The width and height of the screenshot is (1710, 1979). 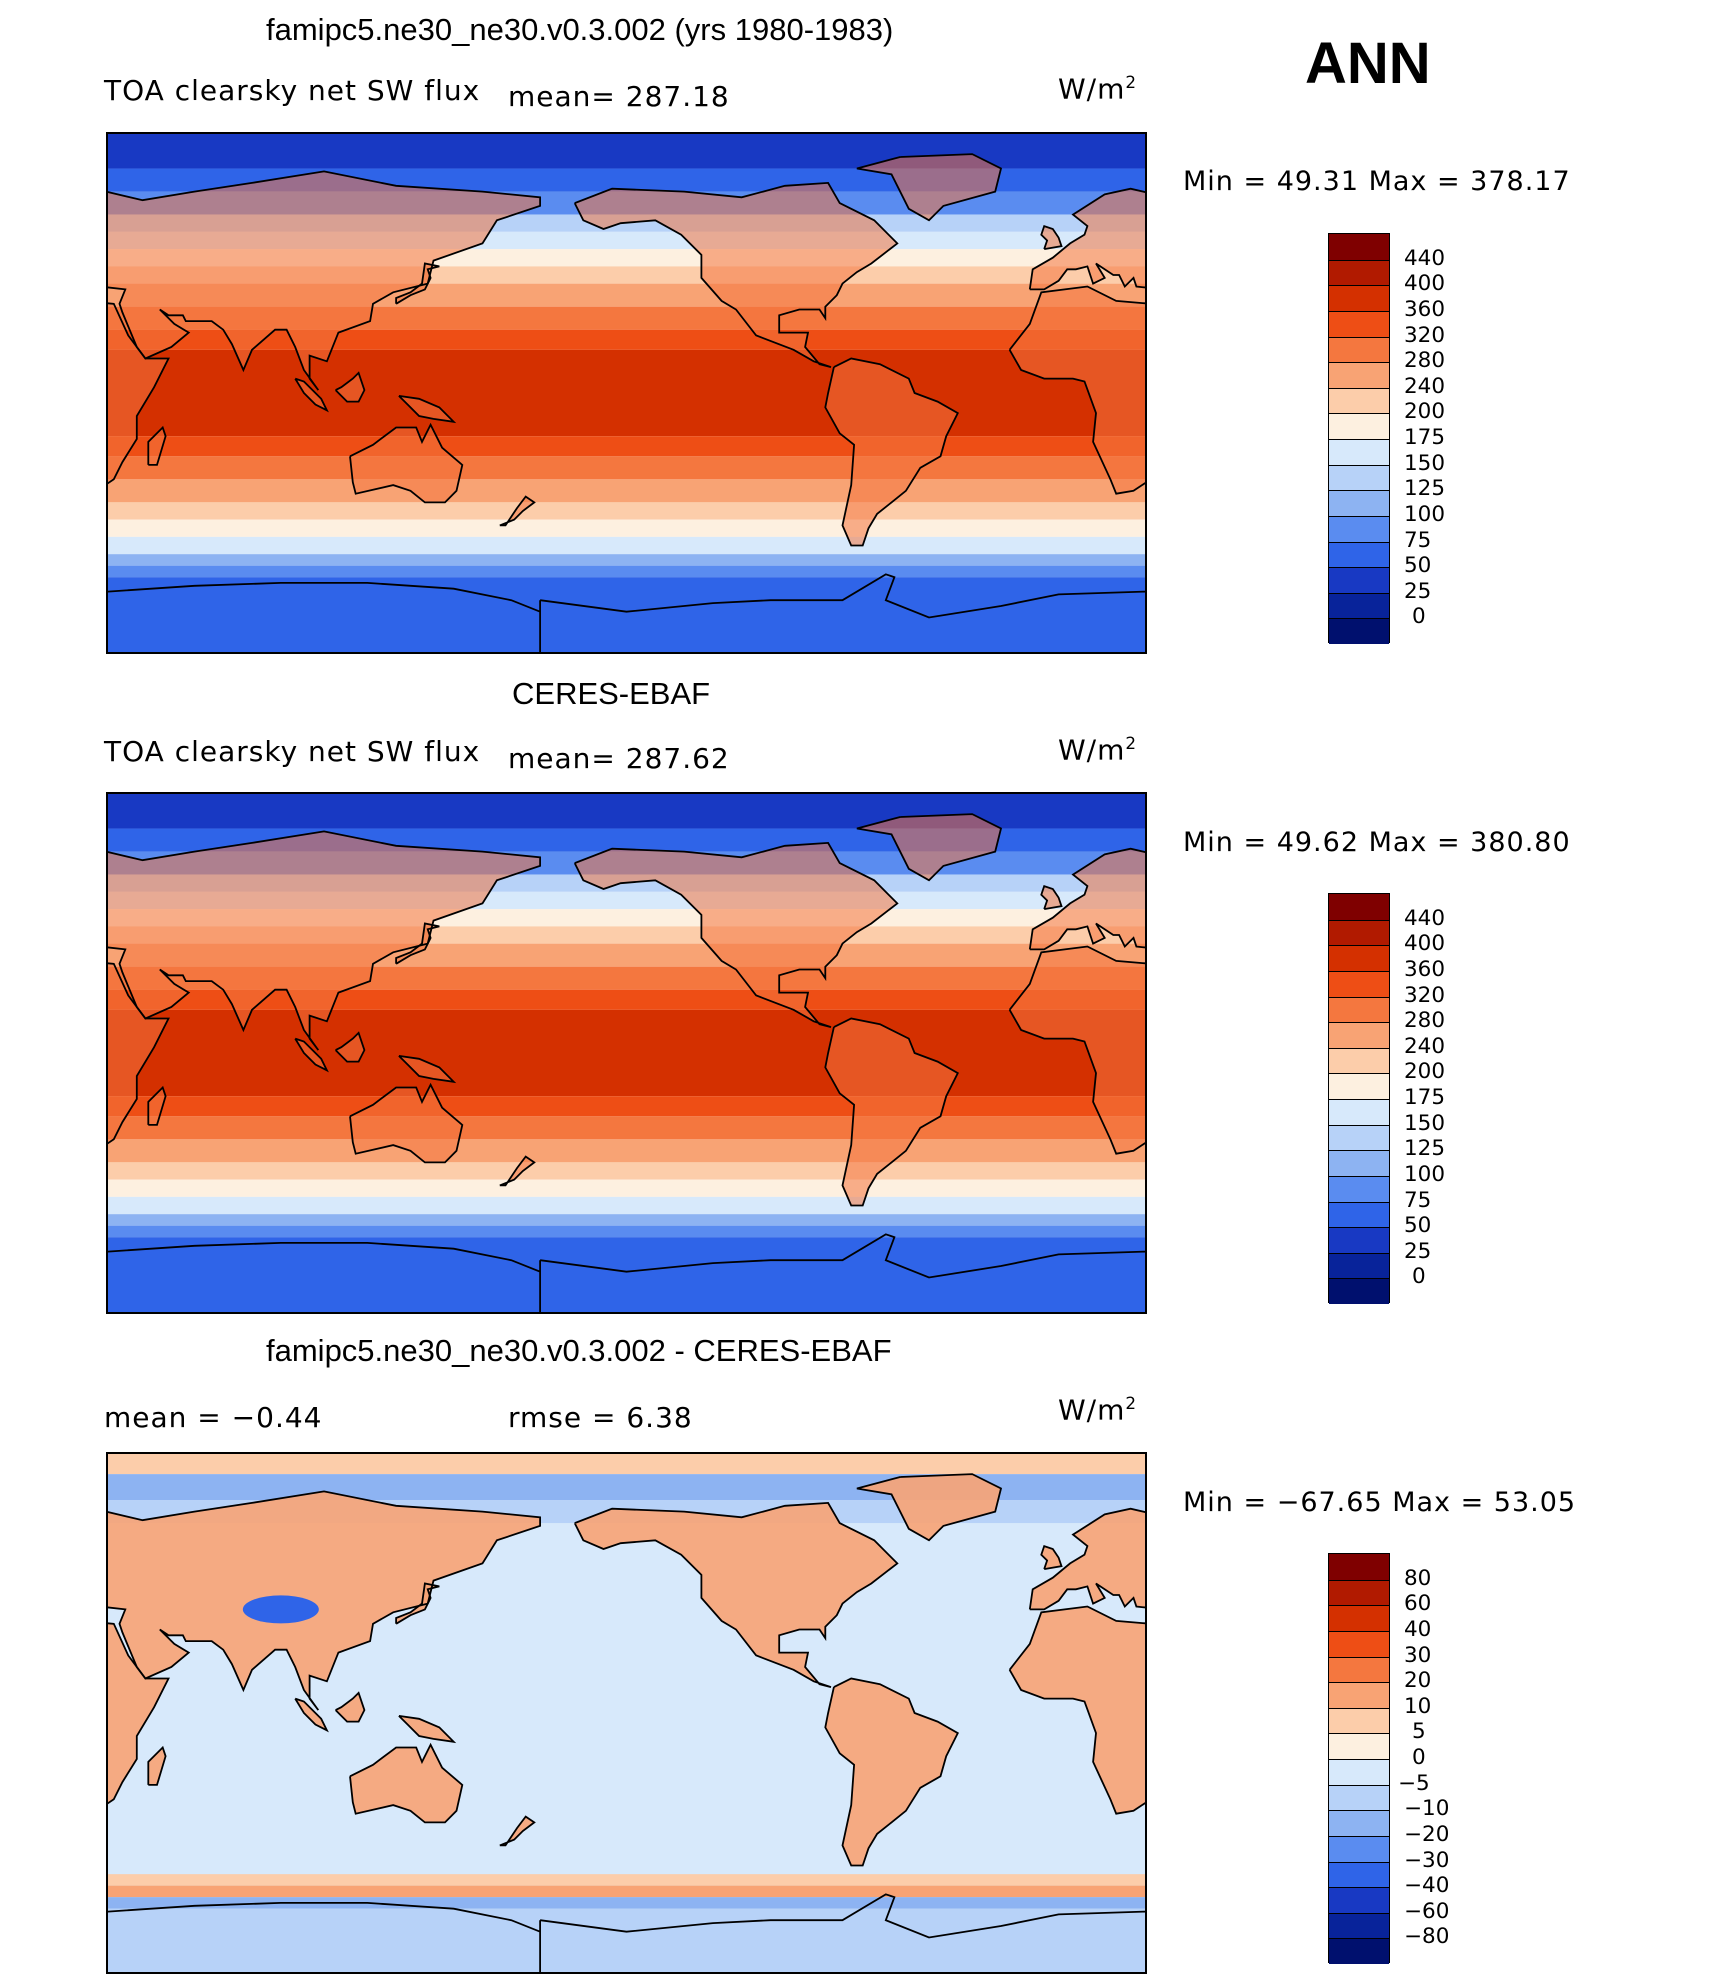 I want to click on panel-2-mean: mean= 287.62, so click(x=619, y=758).